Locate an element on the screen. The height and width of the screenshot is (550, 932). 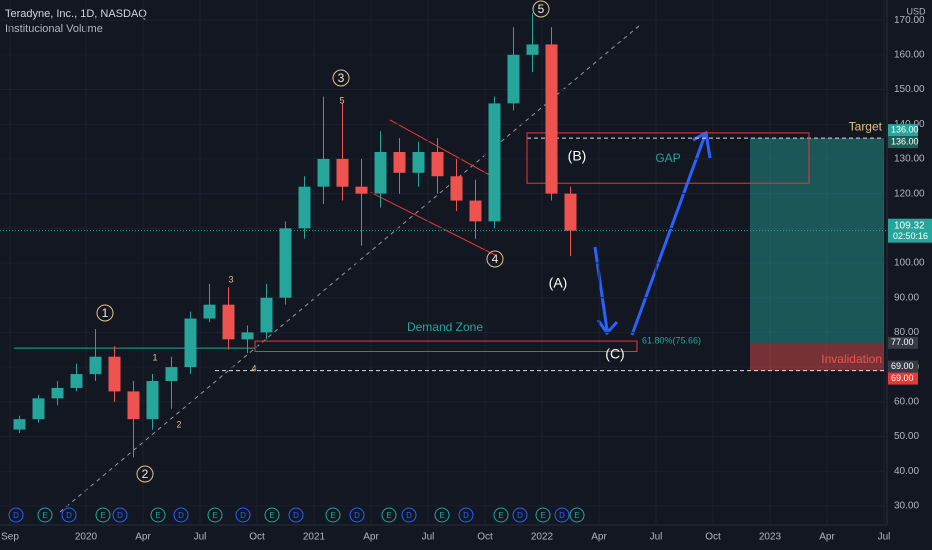
stop-zone is located at coordinates (817, 356).